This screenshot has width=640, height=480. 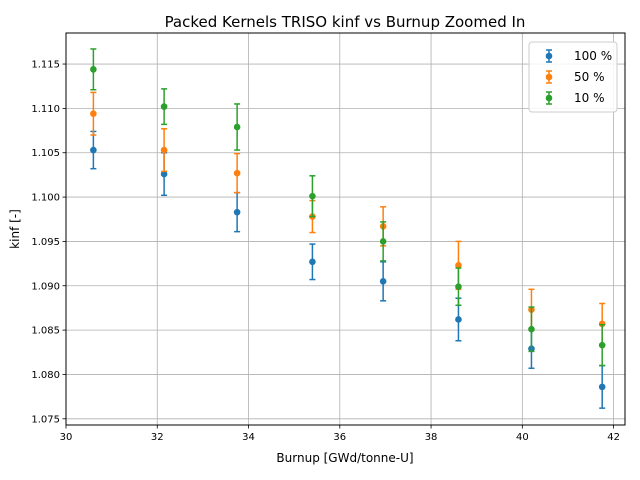 I want to click on legend-entry-2: 50 %, so click(x=575, y=77).